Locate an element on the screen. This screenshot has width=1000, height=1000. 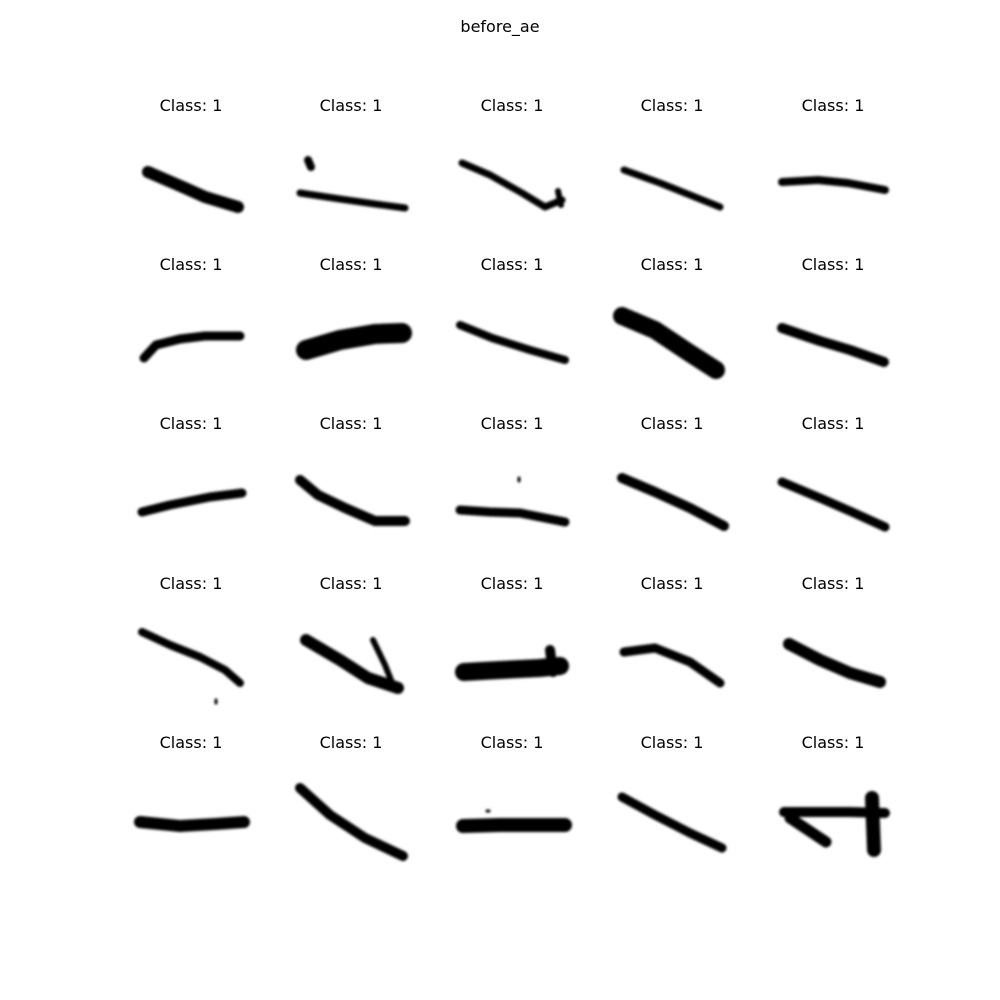
figure-title: before_ae is located at coordinates (500, 26).